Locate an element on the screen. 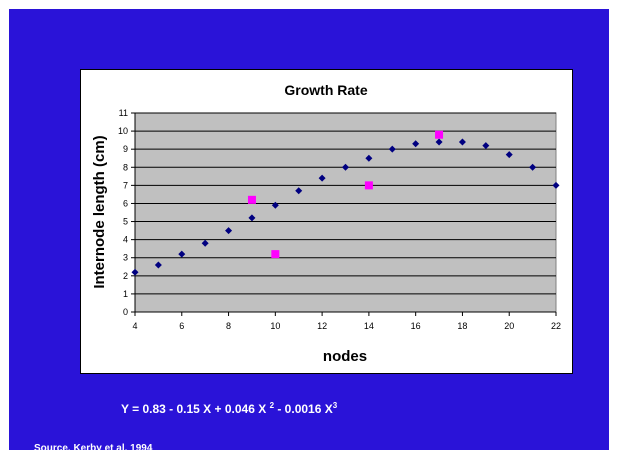  x-tick-label: 12 is located at coordinates (322, 326).